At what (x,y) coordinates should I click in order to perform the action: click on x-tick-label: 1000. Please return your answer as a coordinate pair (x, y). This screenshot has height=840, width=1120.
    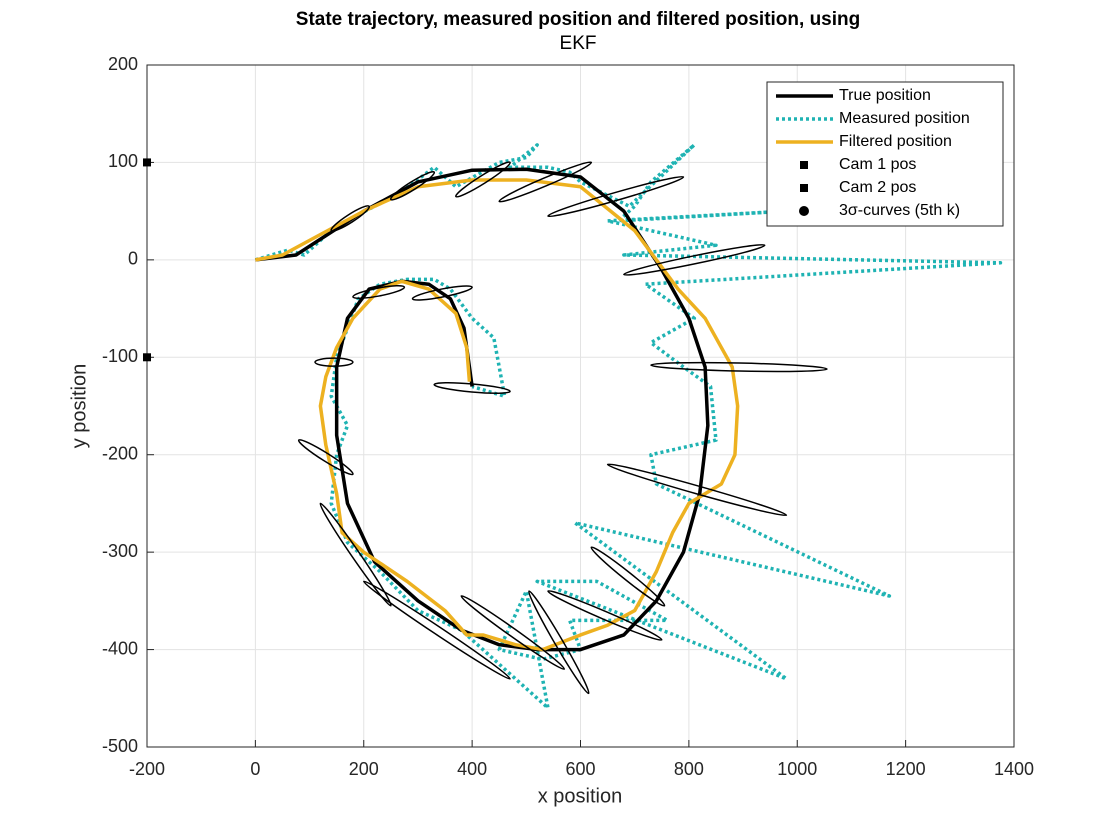
    Looking at the image, I should click on (797, 769).